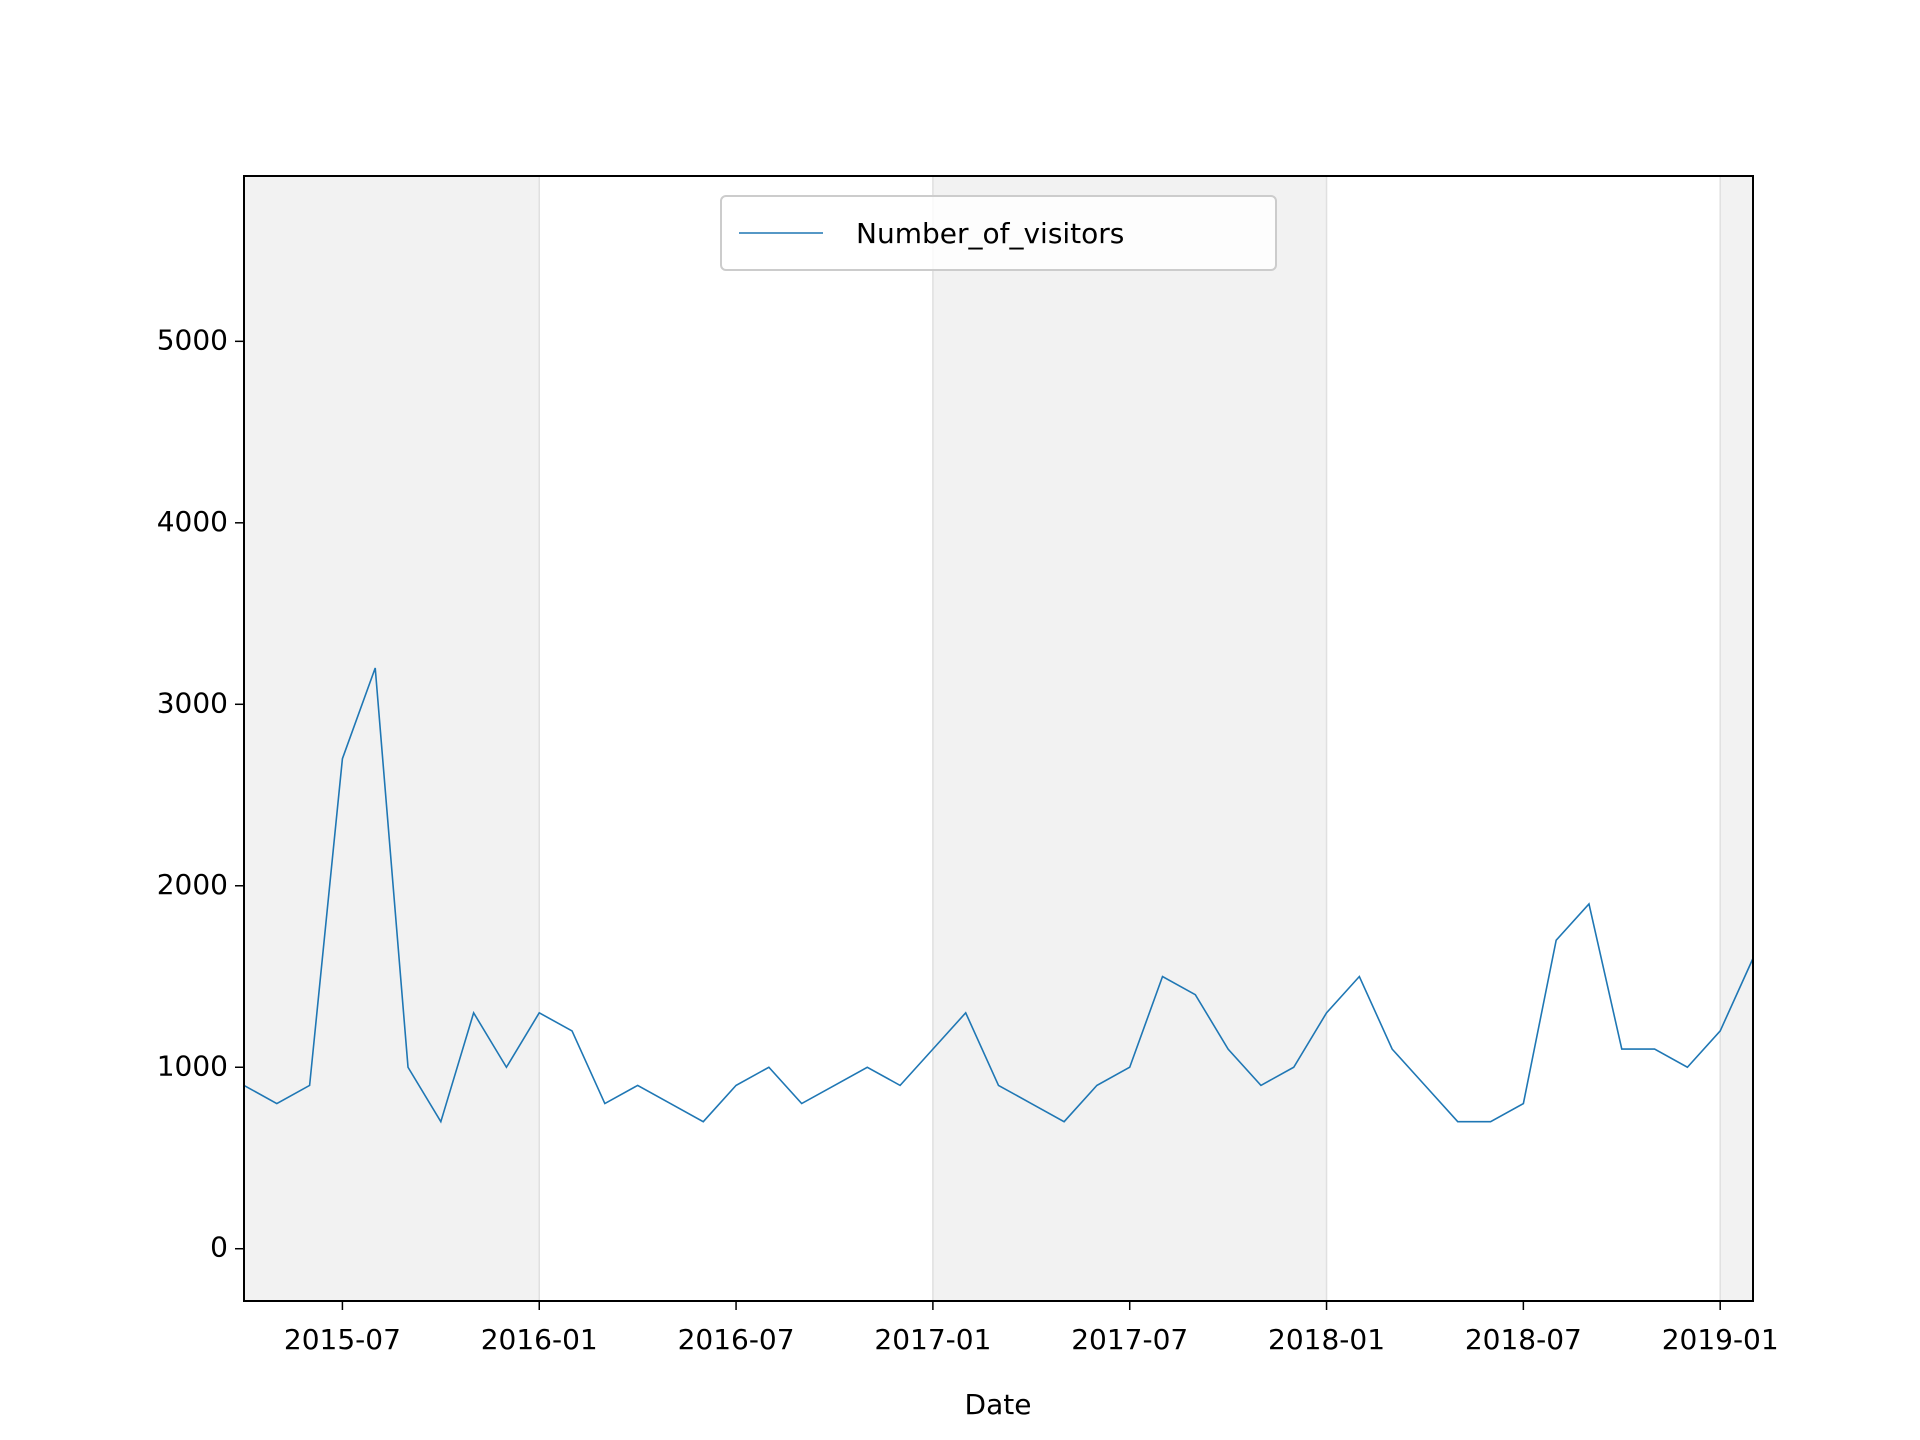 This screenshot has height=1440, width=1920. I want to click on legend-label: Number_of_visitors, so click(990, 233).